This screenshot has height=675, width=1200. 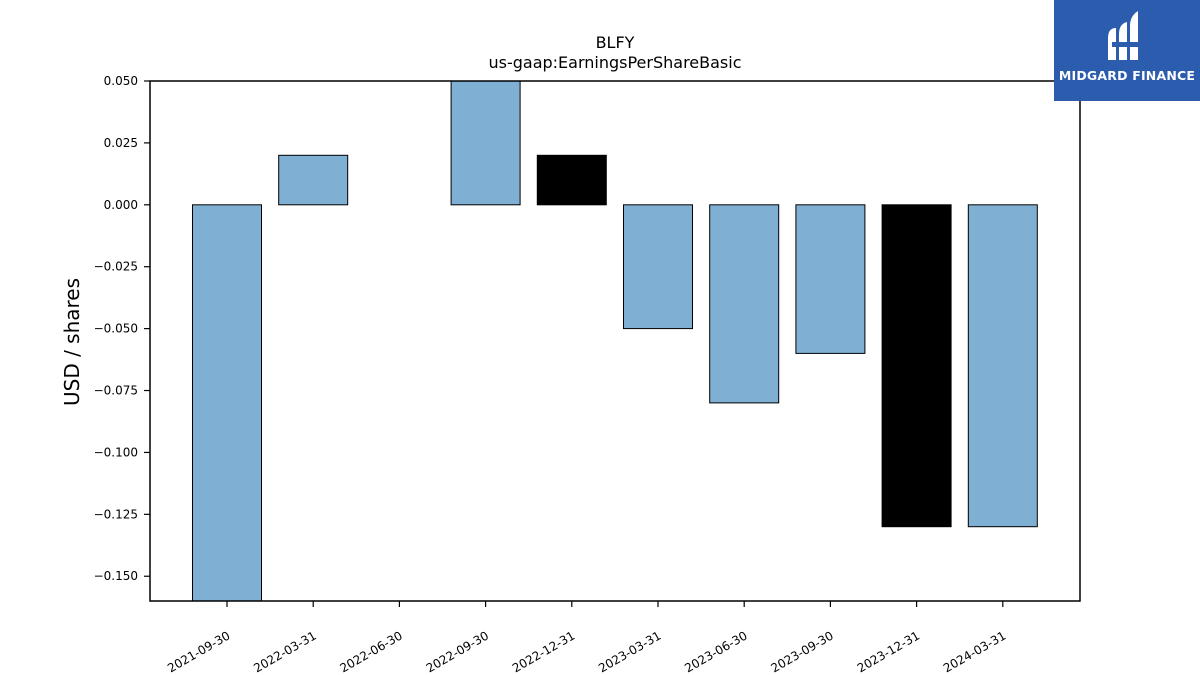 What do you see at coordinates (116, 452) in the screenshot?
I see `y-tick-label: −0.100` at bounding box center [116, 452].